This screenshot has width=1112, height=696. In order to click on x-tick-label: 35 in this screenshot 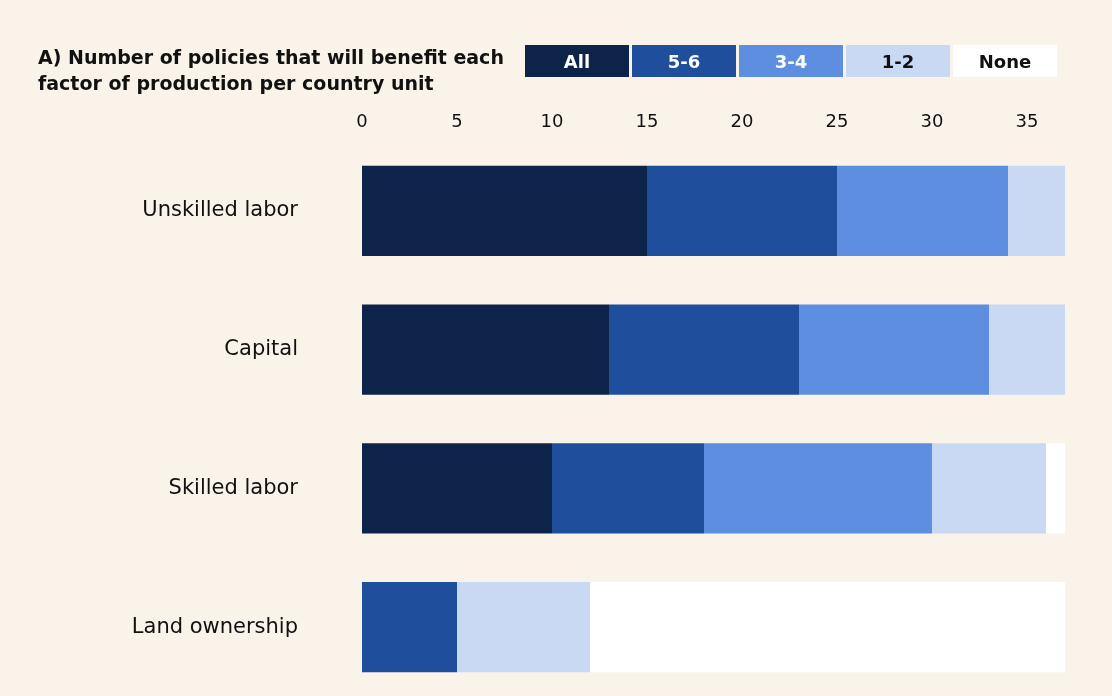, I will do `click(1027, 121)`.